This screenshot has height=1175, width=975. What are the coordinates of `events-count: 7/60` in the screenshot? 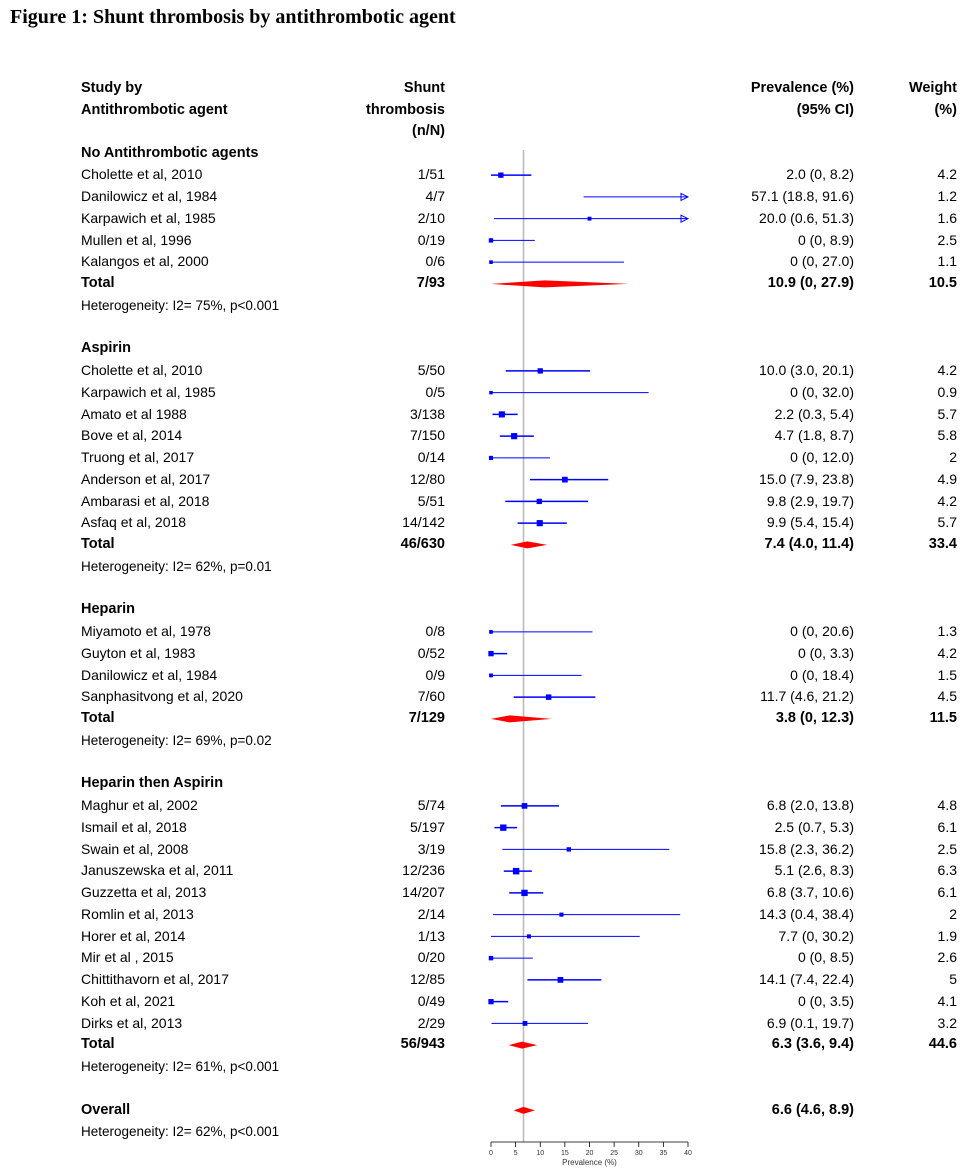 It's located at (431, 696).